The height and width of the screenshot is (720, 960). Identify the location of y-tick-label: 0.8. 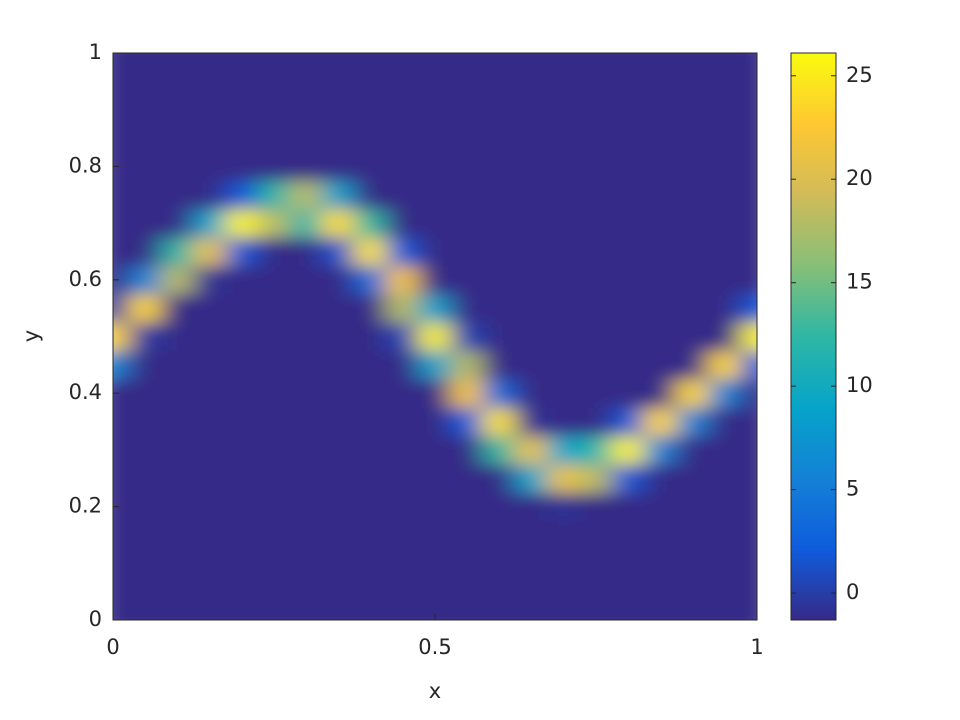
(85, 165).